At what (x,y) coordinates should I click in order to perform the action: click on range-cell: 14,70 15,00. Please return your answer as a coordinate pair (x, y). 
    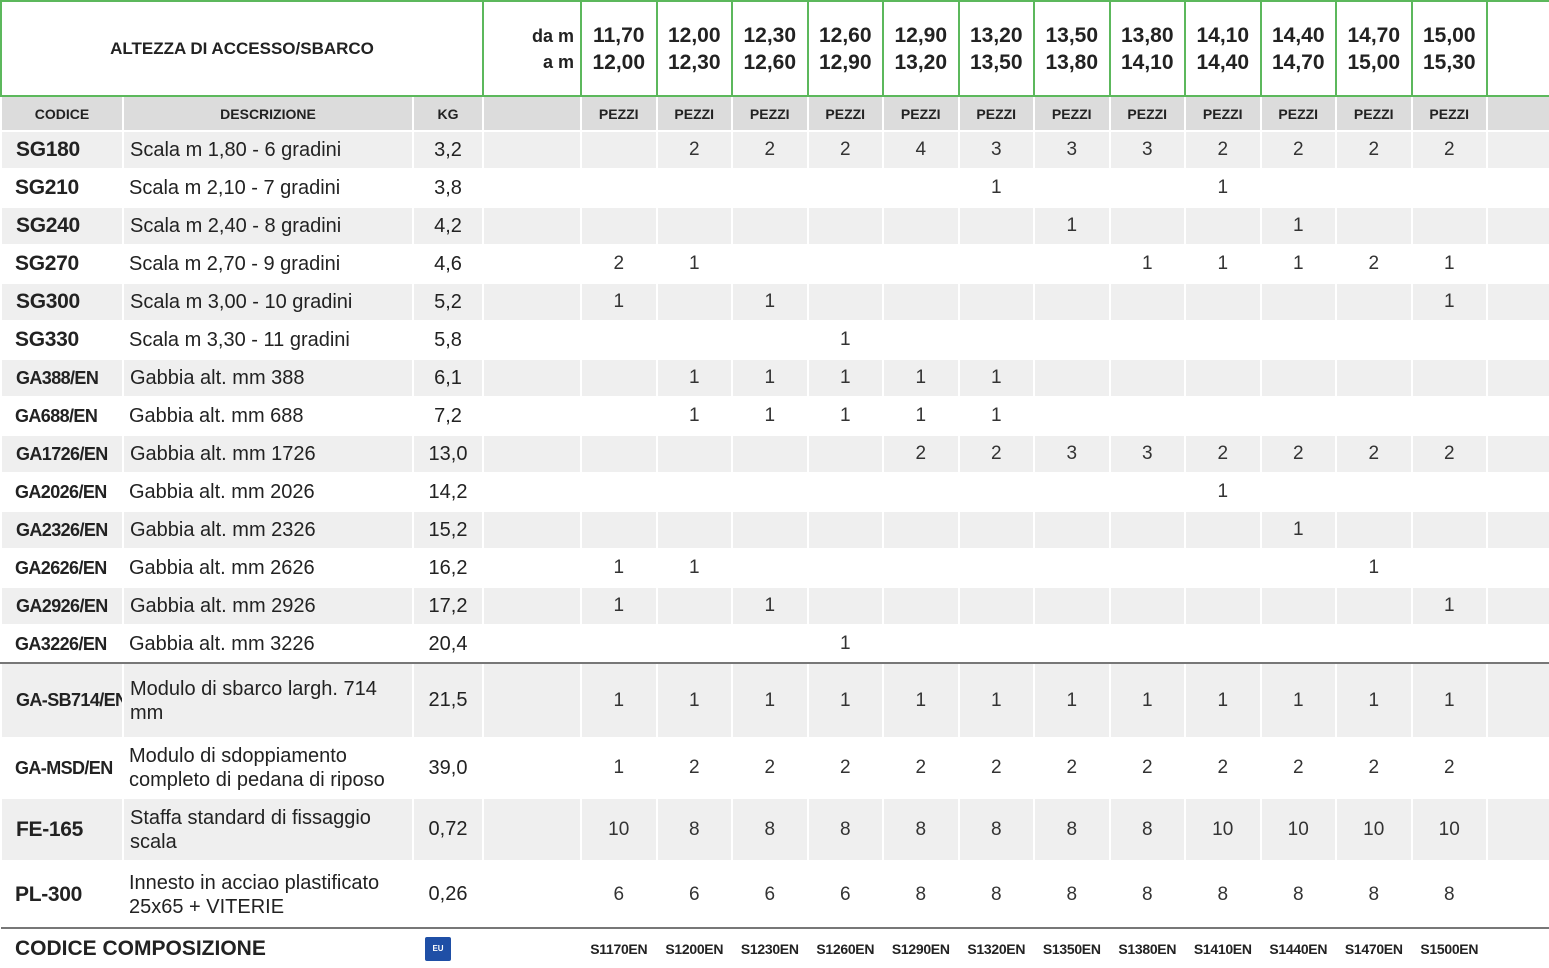
    Looking at the image, I should click on (1373, 48).